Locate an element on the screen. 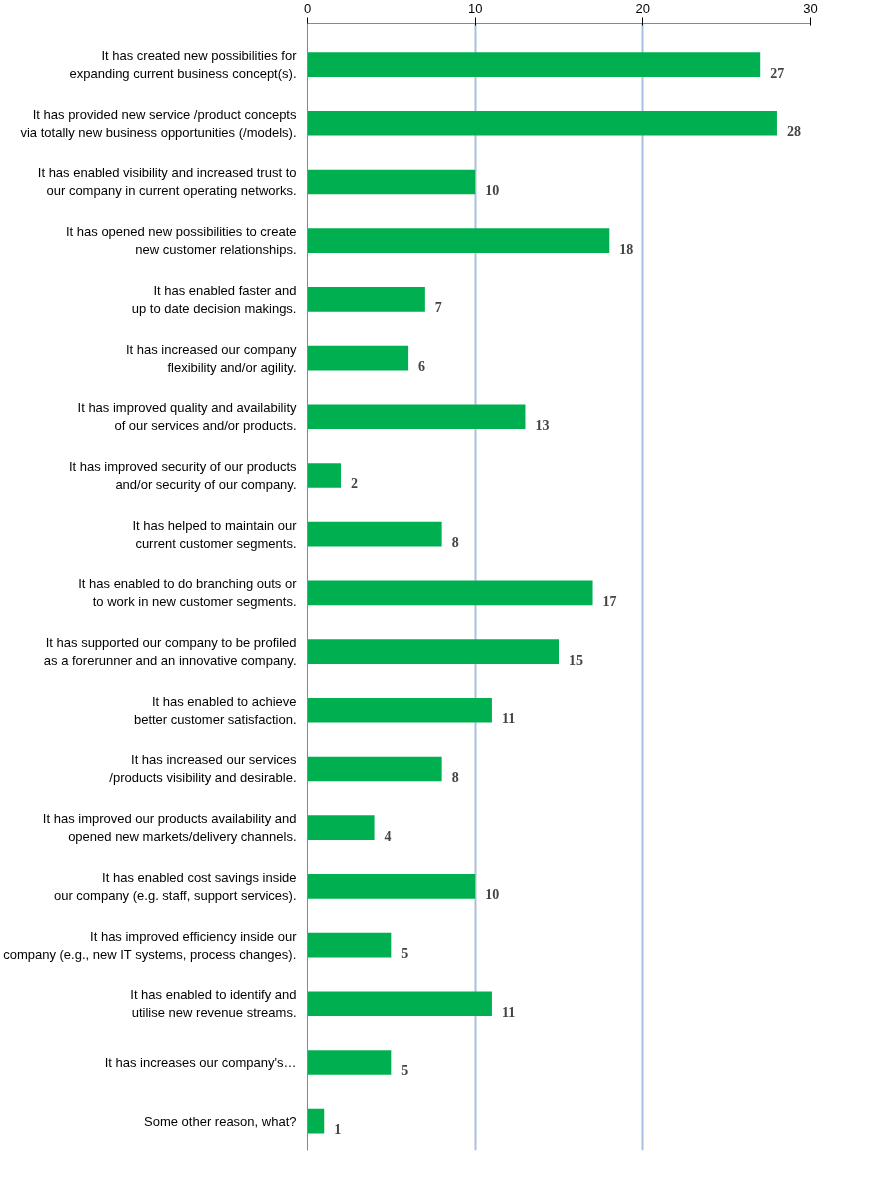 This screenshot has height=1177, width=871. y-tick-label: It has enabled to do branching outs or to work in new customer segments. is located at coordinates (188, 593).